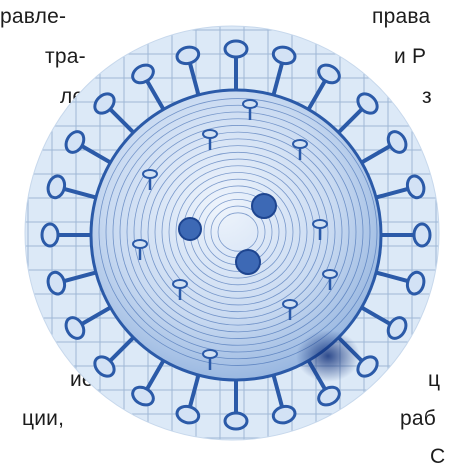 This screenshot has height=468, width=452. I want to click on text-fragment: тра-, so click(65, 56).